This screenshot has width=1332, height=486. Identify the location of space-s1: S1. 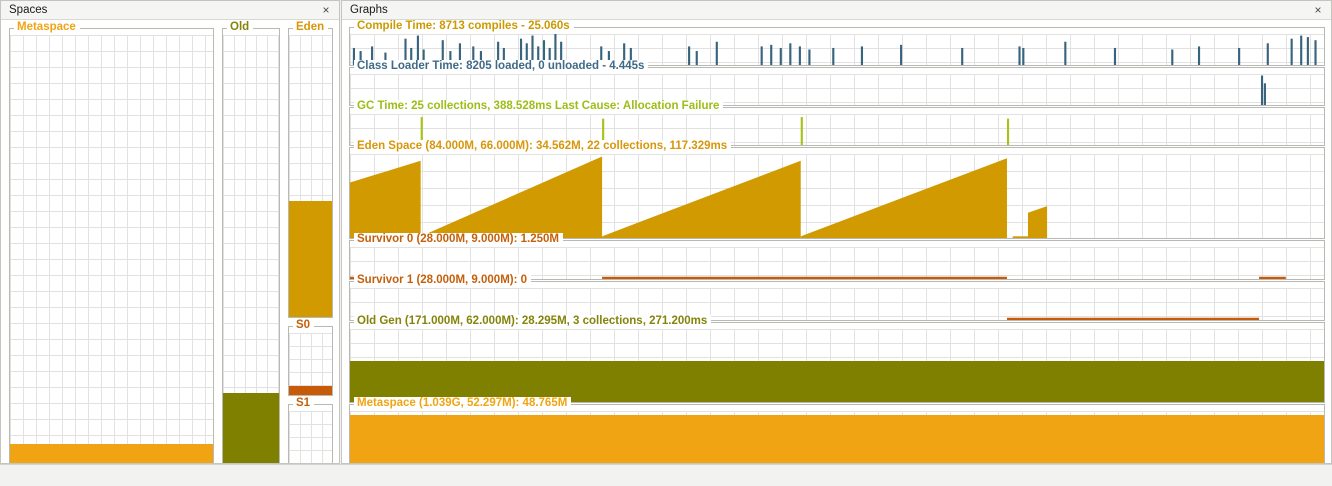
(310, 430).